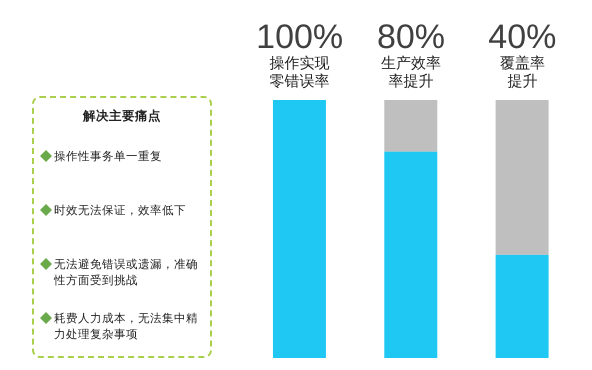 The height and width of the screenshot is (370, 592). I want to click on x-tick-label: 生产效率率提升, so click(411, 72).